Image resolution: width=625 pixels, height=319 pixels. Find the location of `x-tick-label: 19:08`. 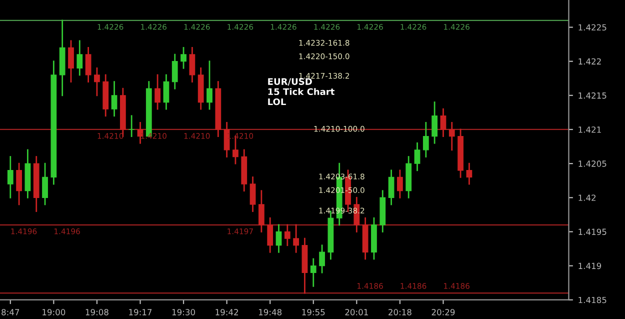

x-tick-label: 19:08 is located at coordinates (97, 312).